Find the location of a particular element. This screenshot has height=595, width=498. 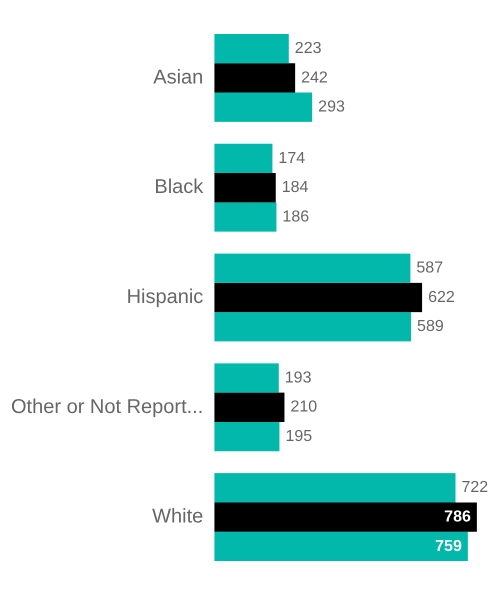

data-label: 186 is located at coordinates (296, 217).